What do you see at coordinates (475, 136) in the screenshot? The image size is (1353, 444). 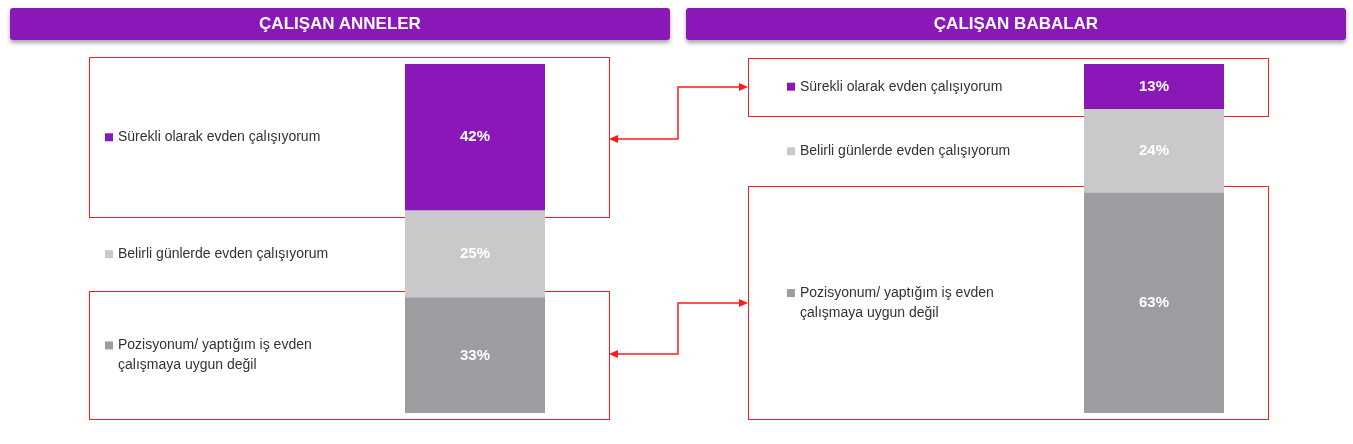 I see `data-label: 42%` at bounding box center [475, 136].